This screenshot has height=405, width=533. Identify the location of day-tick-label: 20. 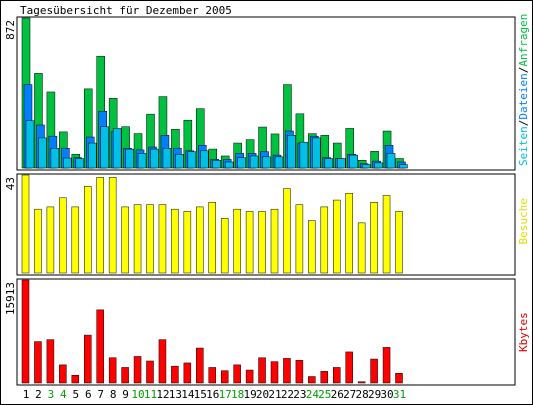
(262, 394).